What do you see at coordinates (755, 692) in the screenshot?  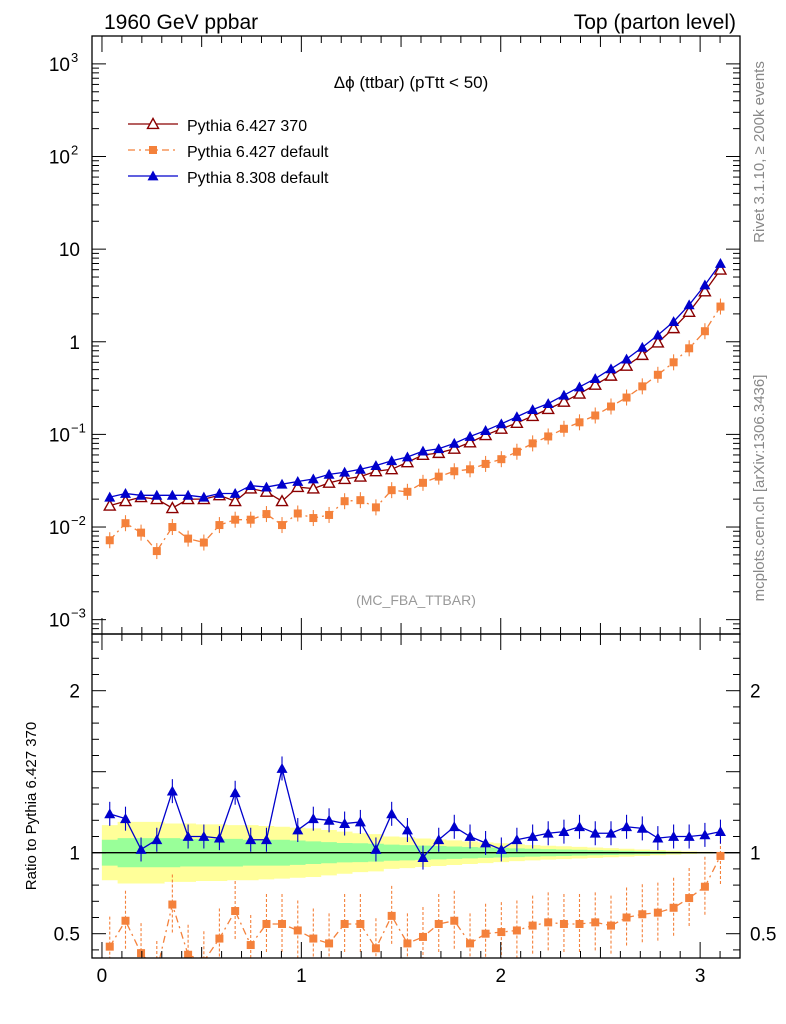 I see `ratio-y-tick-label-right: 2` at bounding box center [755, 692].